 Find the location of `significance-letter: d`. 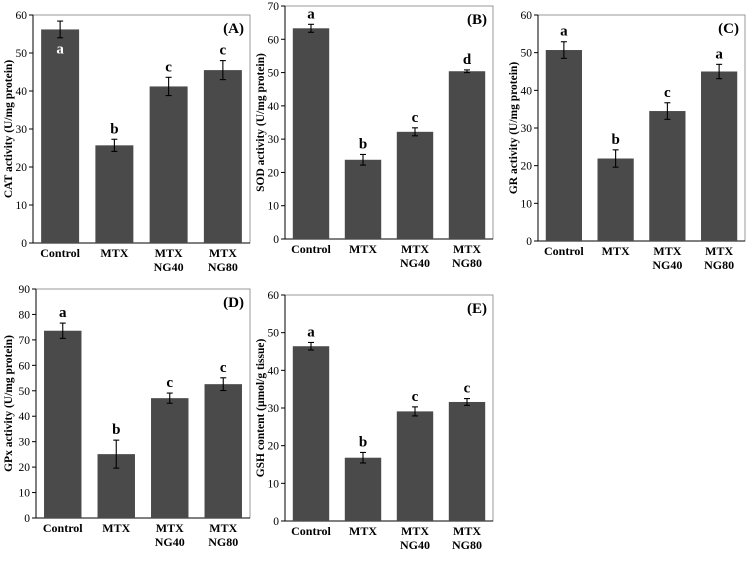

significance-letter: d is located at coordinates (467, 60).